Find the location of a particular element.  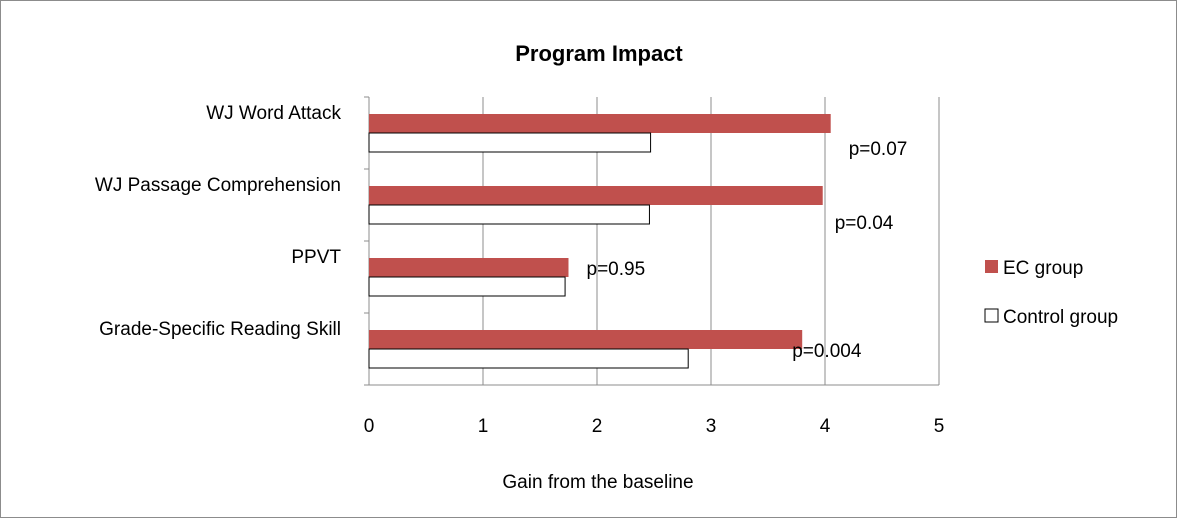

bar-control-group-ppvt is located at coordinates (467, 286).